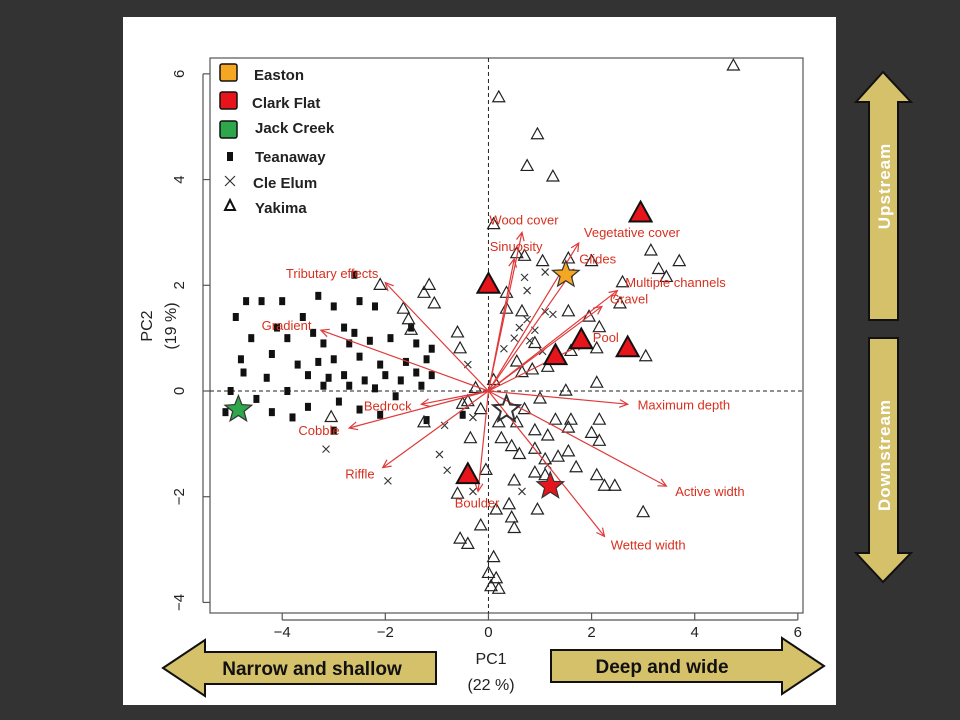 The image size is (960, 720). Describe the element at coordinates (531, 330) in the screenshot. I see `vector-glides` at that location.